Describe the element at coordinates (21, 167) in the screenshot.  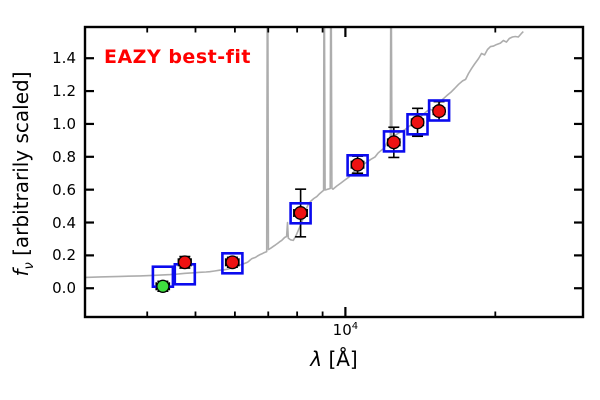
I see `y-axis-unit: [arbitrarily scaled]` at that location.